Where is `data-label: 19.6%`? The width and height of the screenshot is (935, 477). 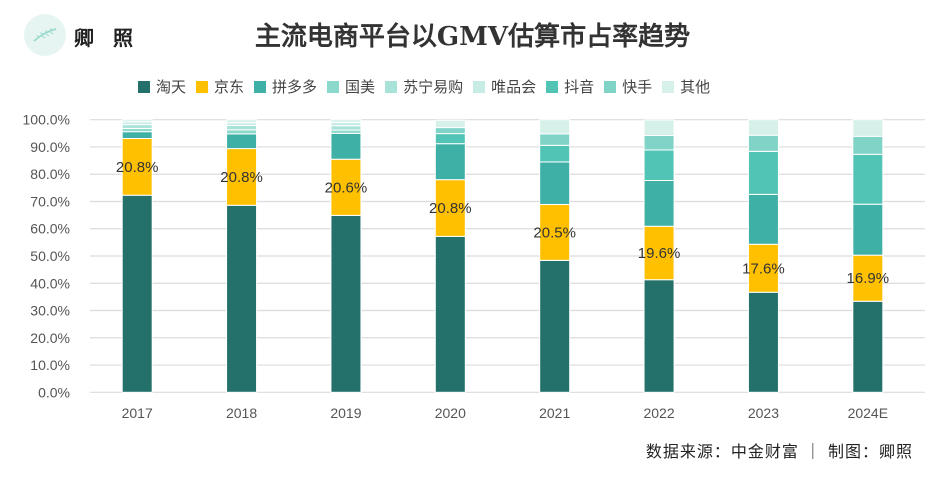
data-label: 19.6% is located at coordinates (659, 253).